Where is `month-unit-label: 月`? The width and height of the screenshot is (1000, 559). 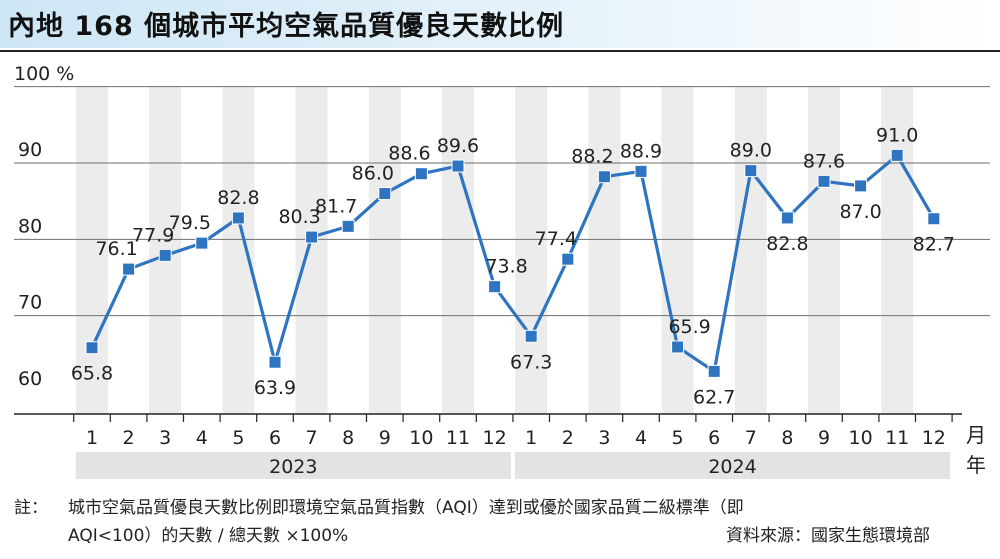 month-unit-label: 月 is located at coordinates (976, 435).